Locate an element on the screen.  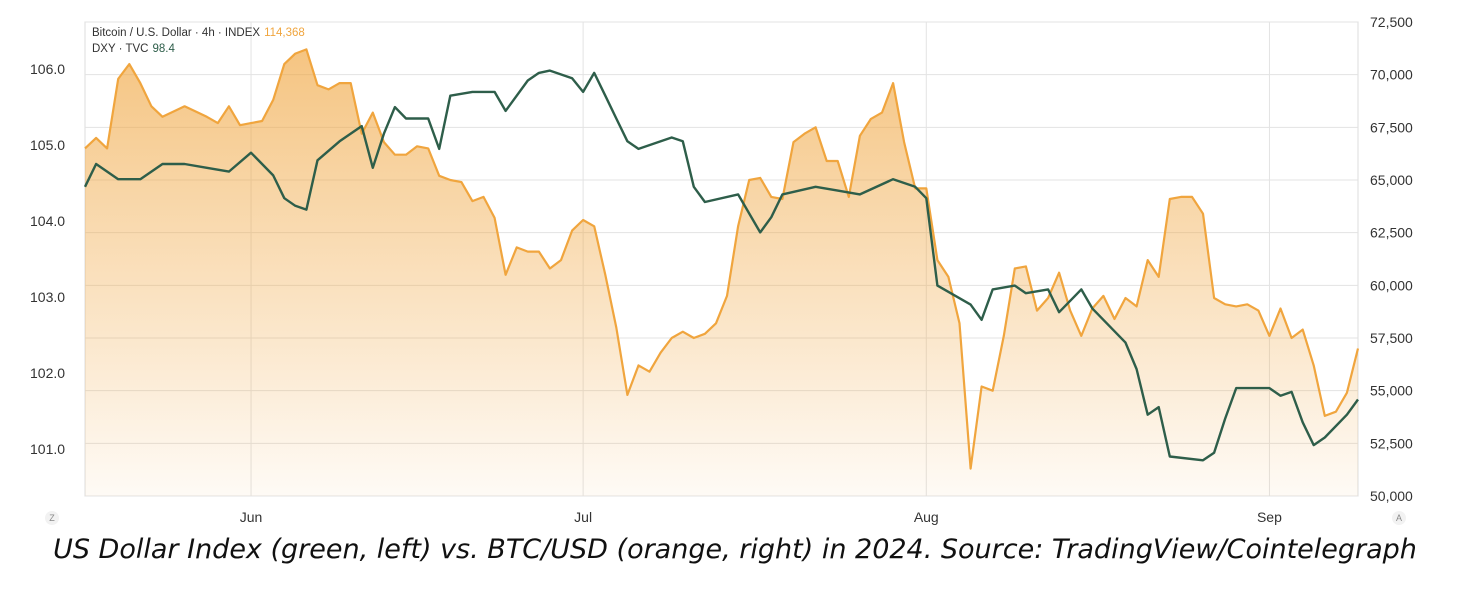
right-axis-tick-label: 55,000 is located at coordinates (1391, 391).